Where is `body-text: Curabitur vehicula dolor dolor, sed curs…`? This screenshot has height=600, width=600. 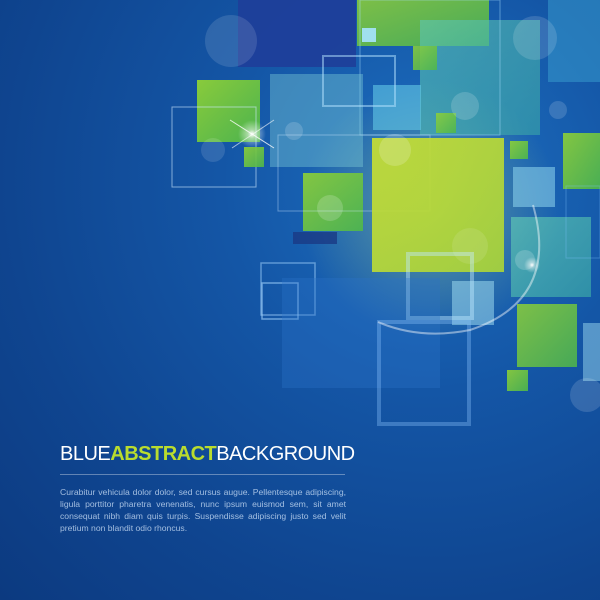
body-text: Curabitur vehicula dolor dolor, sed curs… is located at coordinates (203, 510).